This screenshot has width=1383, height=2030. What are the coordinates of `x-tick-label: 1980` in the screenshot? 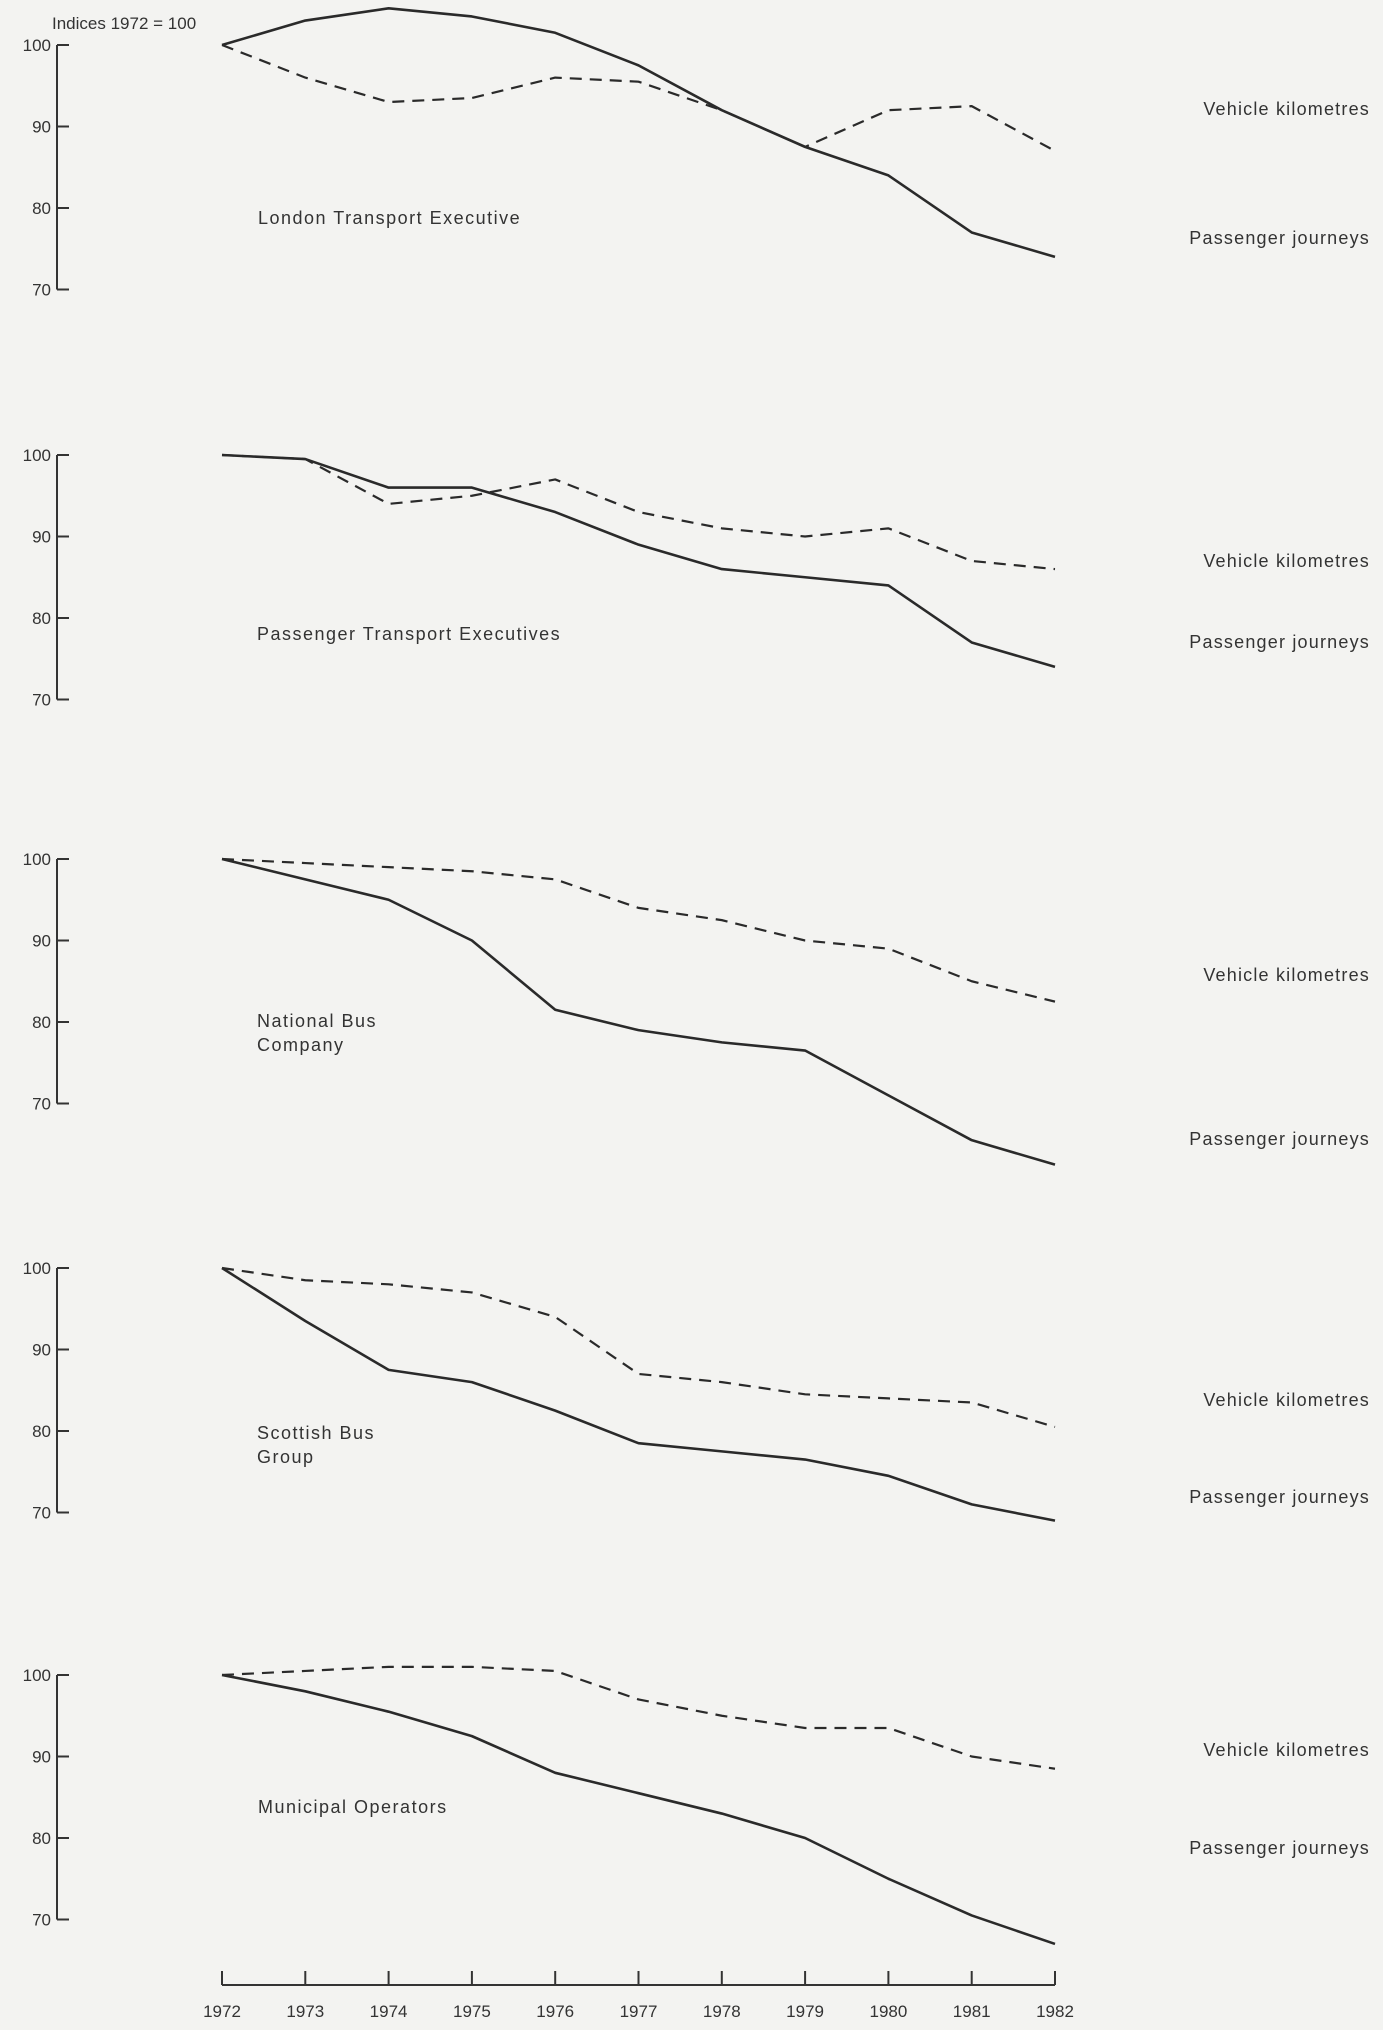 It's located at (888, 2011).